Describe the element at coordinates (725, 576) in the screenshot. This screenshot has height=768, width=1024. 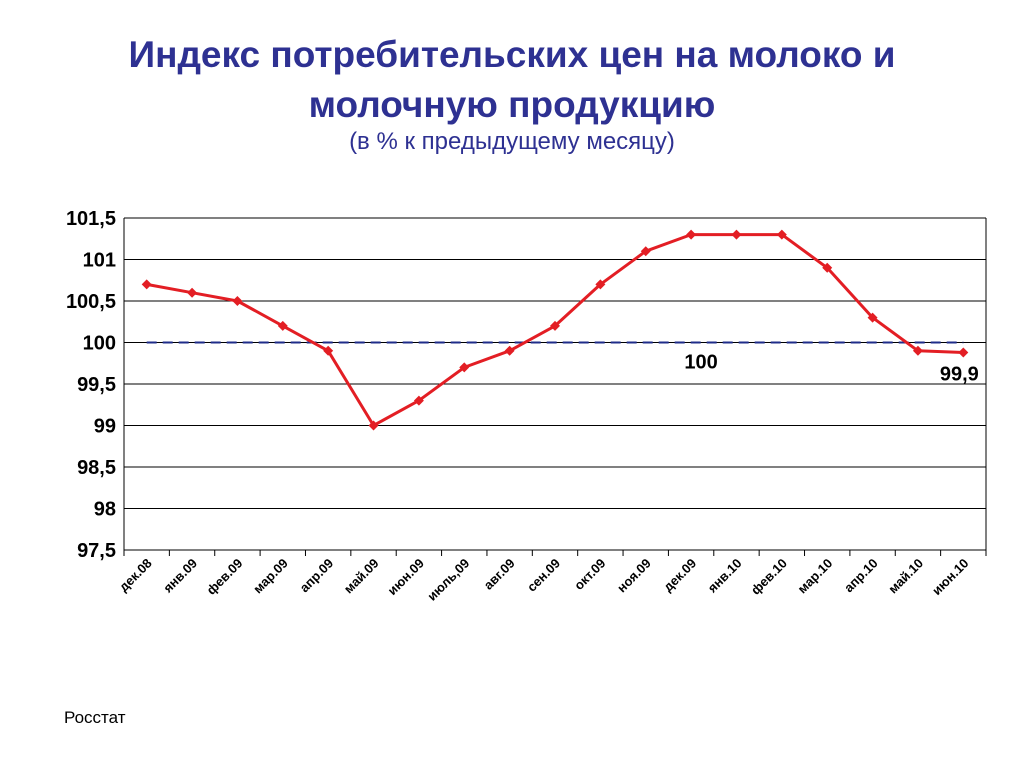
I see `x-tick-label: янв.10` at that location.